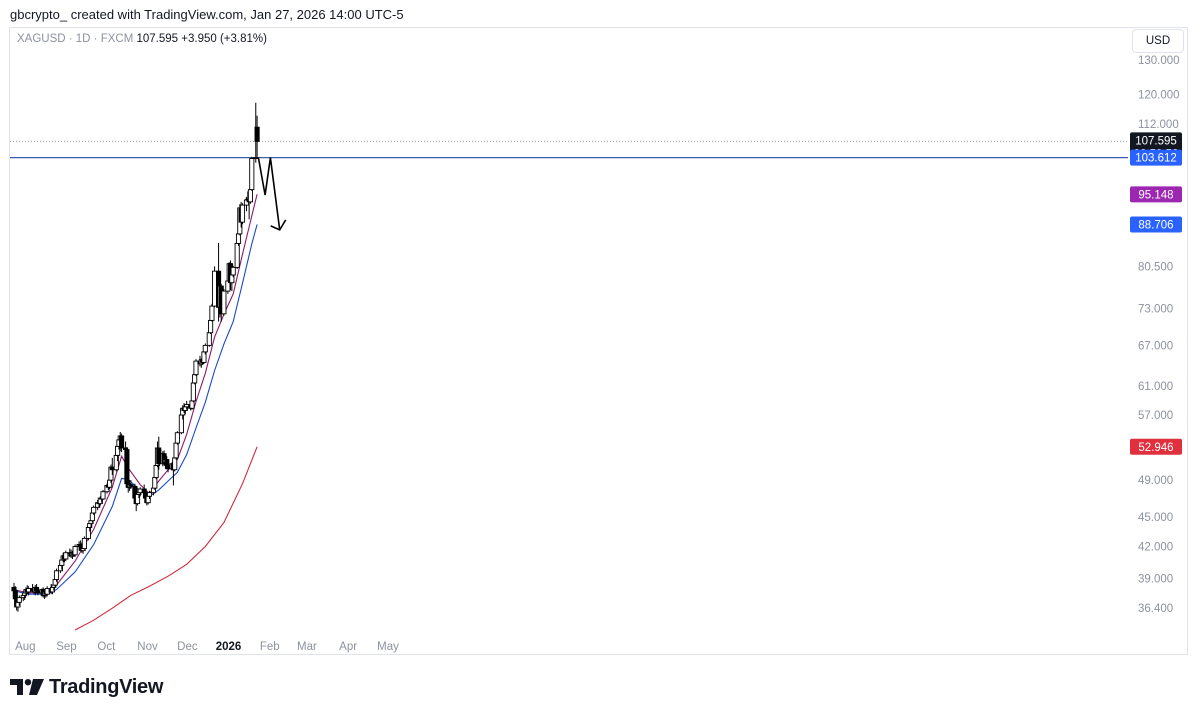 Image resolution: width=1200 pixels, height=714 pixels. I want to click on symbol-info: XAGUSD · 1D · FXCM, so click(75, 39).